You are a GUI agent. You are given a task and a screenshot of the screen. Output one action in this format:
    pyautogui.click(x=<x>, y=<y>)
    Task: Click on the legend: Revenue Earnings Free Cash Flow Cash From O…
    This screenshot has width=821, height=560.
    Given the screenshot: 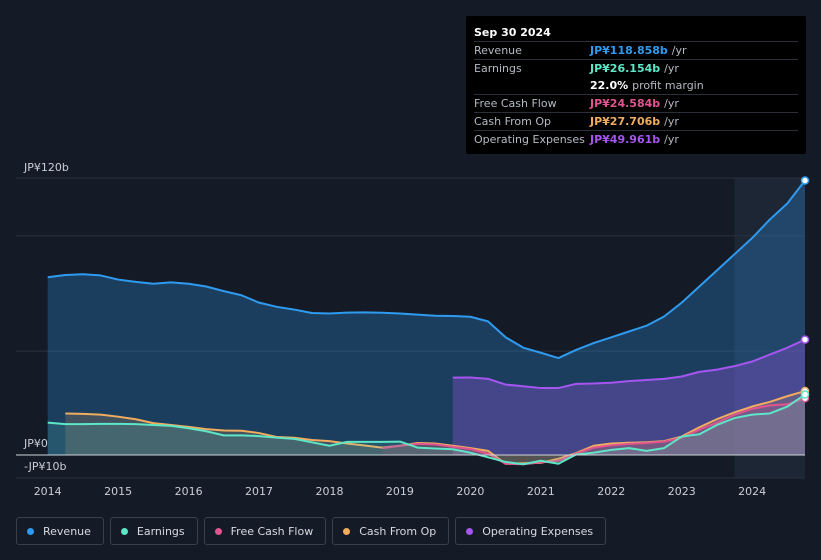 What is the action you would take?
    pyautogui.click(x=311, y=531)
    